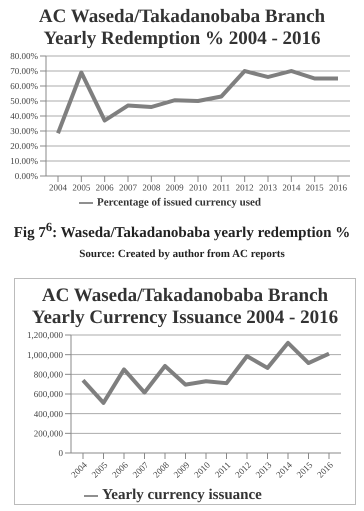 Image resolution: width=364 pixels, height=511 pixels. Describe the element at coordinates (24, 146) in the screenshot. I see `y-tick-label: 20.00%` at that location.